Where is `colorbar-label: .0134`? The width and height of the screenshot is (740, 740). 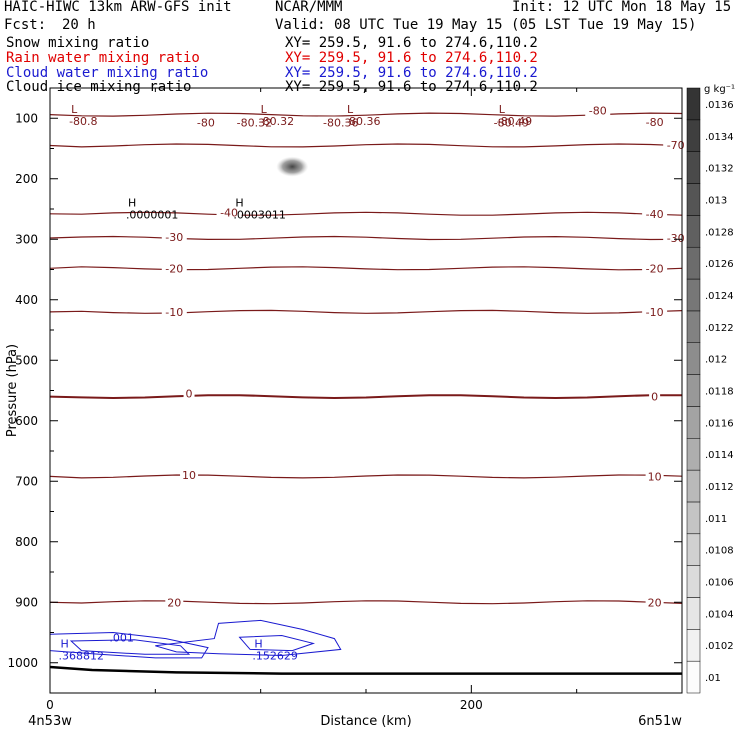
colorbar-label: .0134 is located at coordinates (719, 137).